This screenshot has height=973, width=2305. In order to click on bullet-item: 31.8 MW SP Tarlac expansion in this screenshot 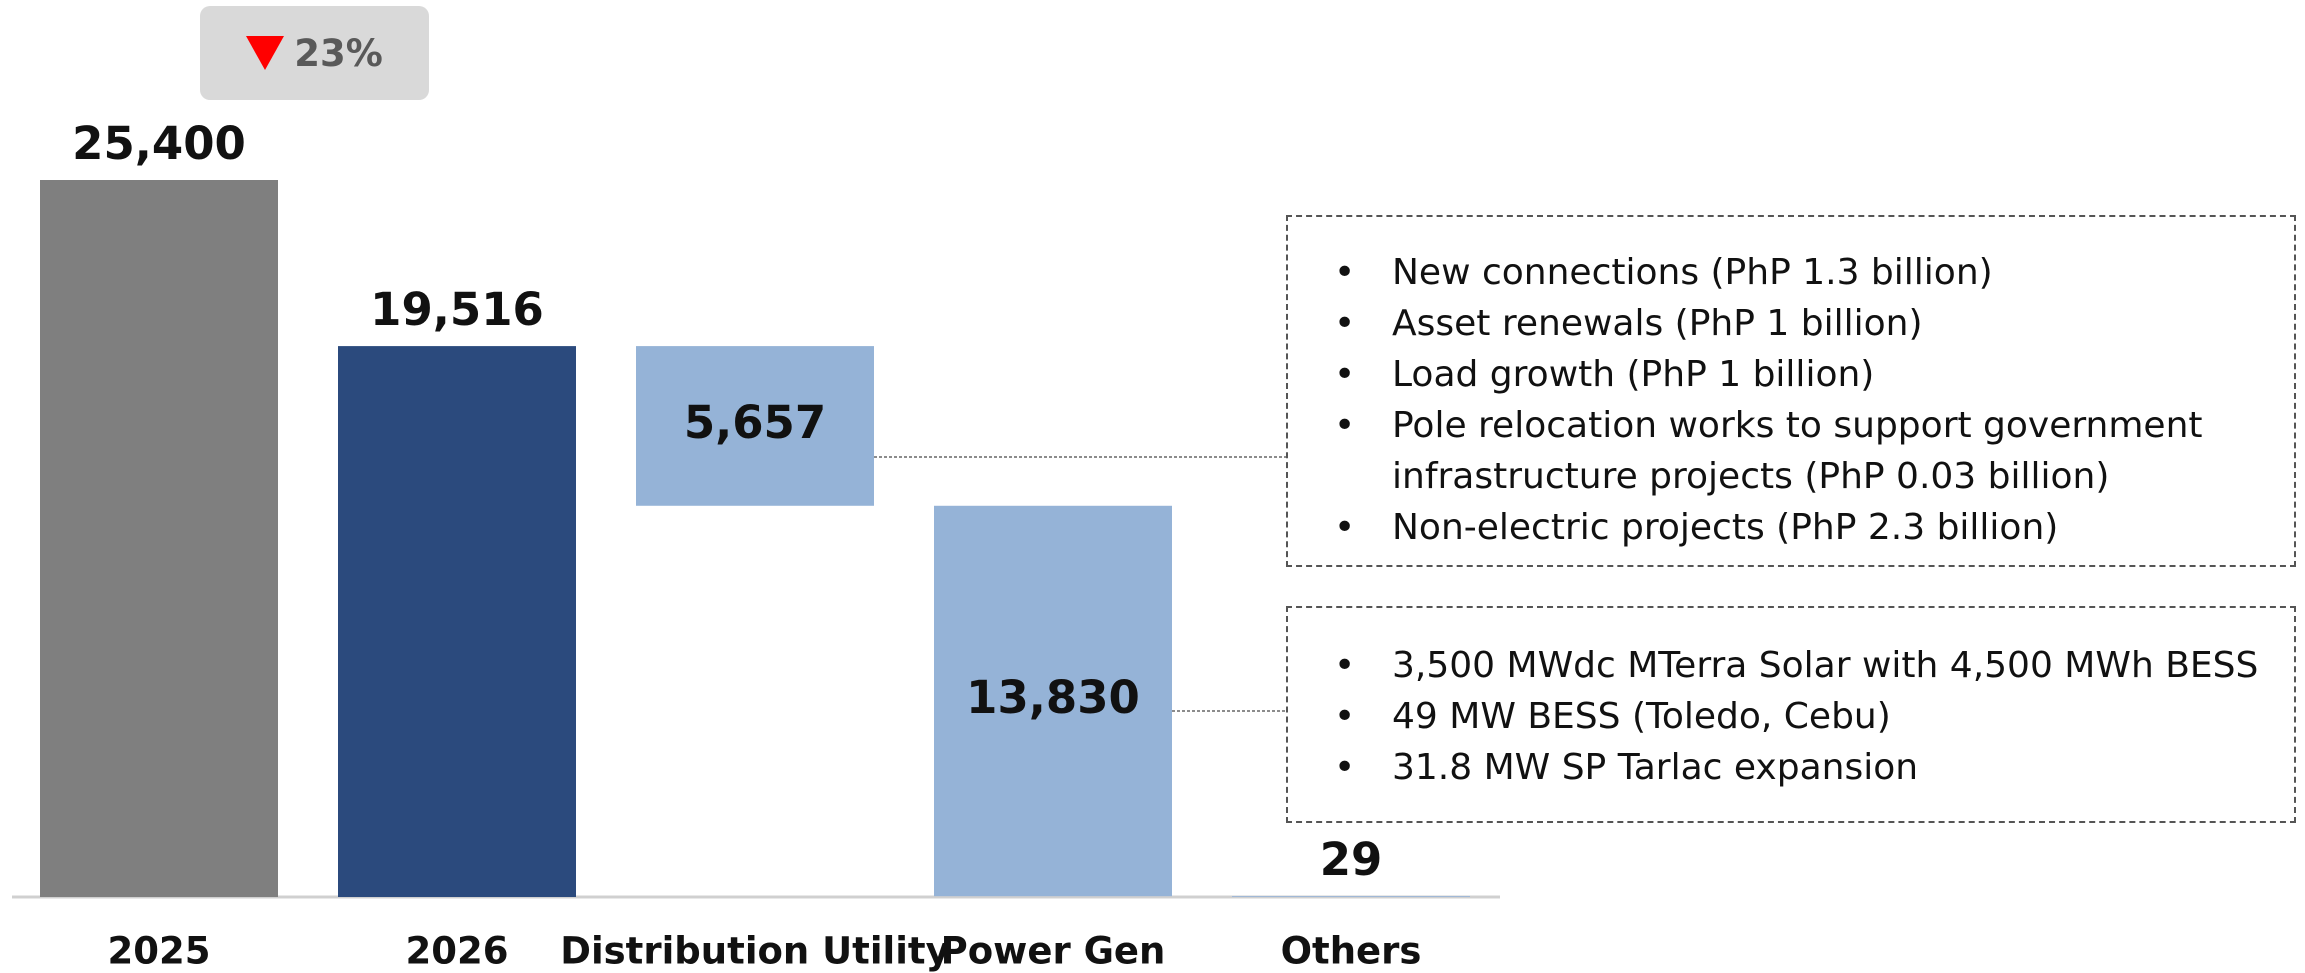, I will do `click(1814, 767)`.